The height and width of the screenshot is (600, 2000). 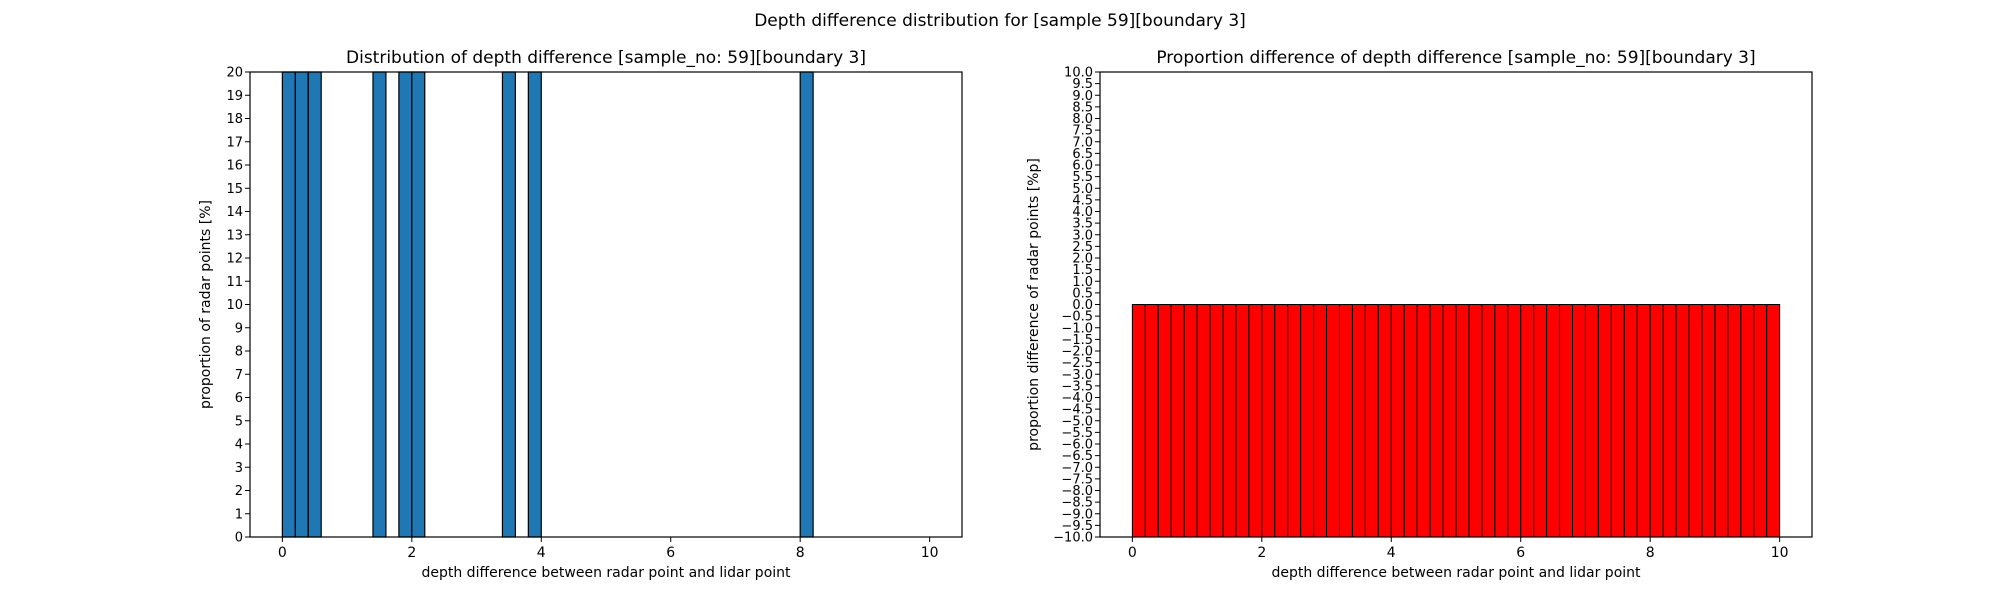 I want to click on proportion-difference-ytick-label: −1.5, so click(x=1077, y=340).